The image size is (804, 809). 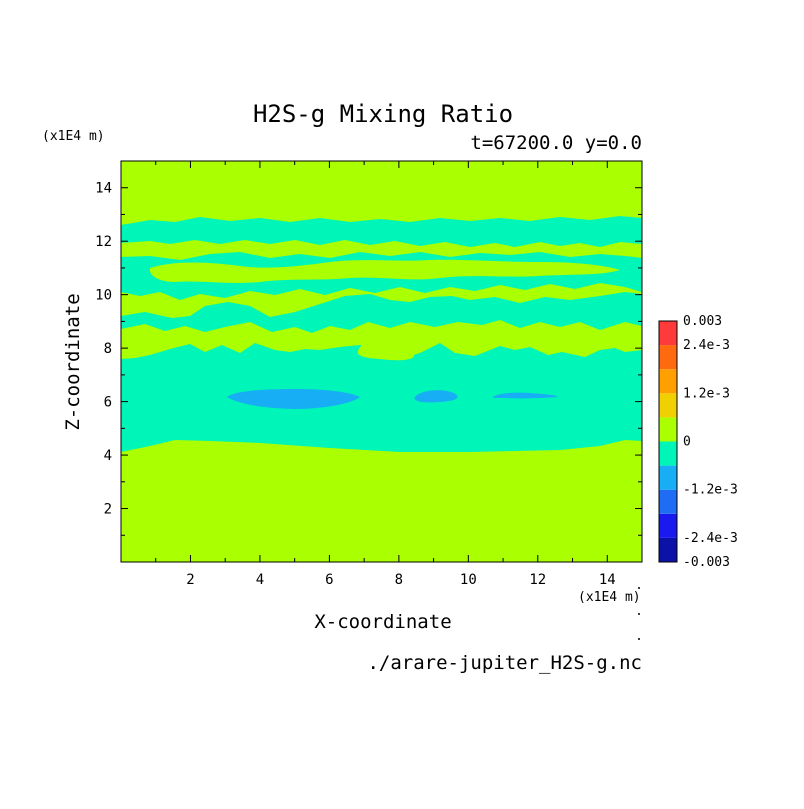 I want to click on x-axis-title: X-coordinate, so click(x=382, y=622).